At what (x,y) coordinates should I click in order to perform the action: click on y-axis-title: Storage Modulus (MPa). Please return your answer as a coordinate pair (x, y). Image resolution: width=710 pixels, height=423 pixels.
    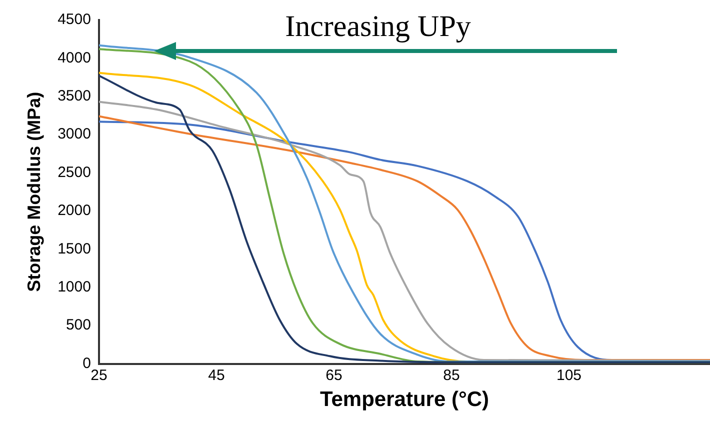
    Looking at the image, I should click on (34, 192).